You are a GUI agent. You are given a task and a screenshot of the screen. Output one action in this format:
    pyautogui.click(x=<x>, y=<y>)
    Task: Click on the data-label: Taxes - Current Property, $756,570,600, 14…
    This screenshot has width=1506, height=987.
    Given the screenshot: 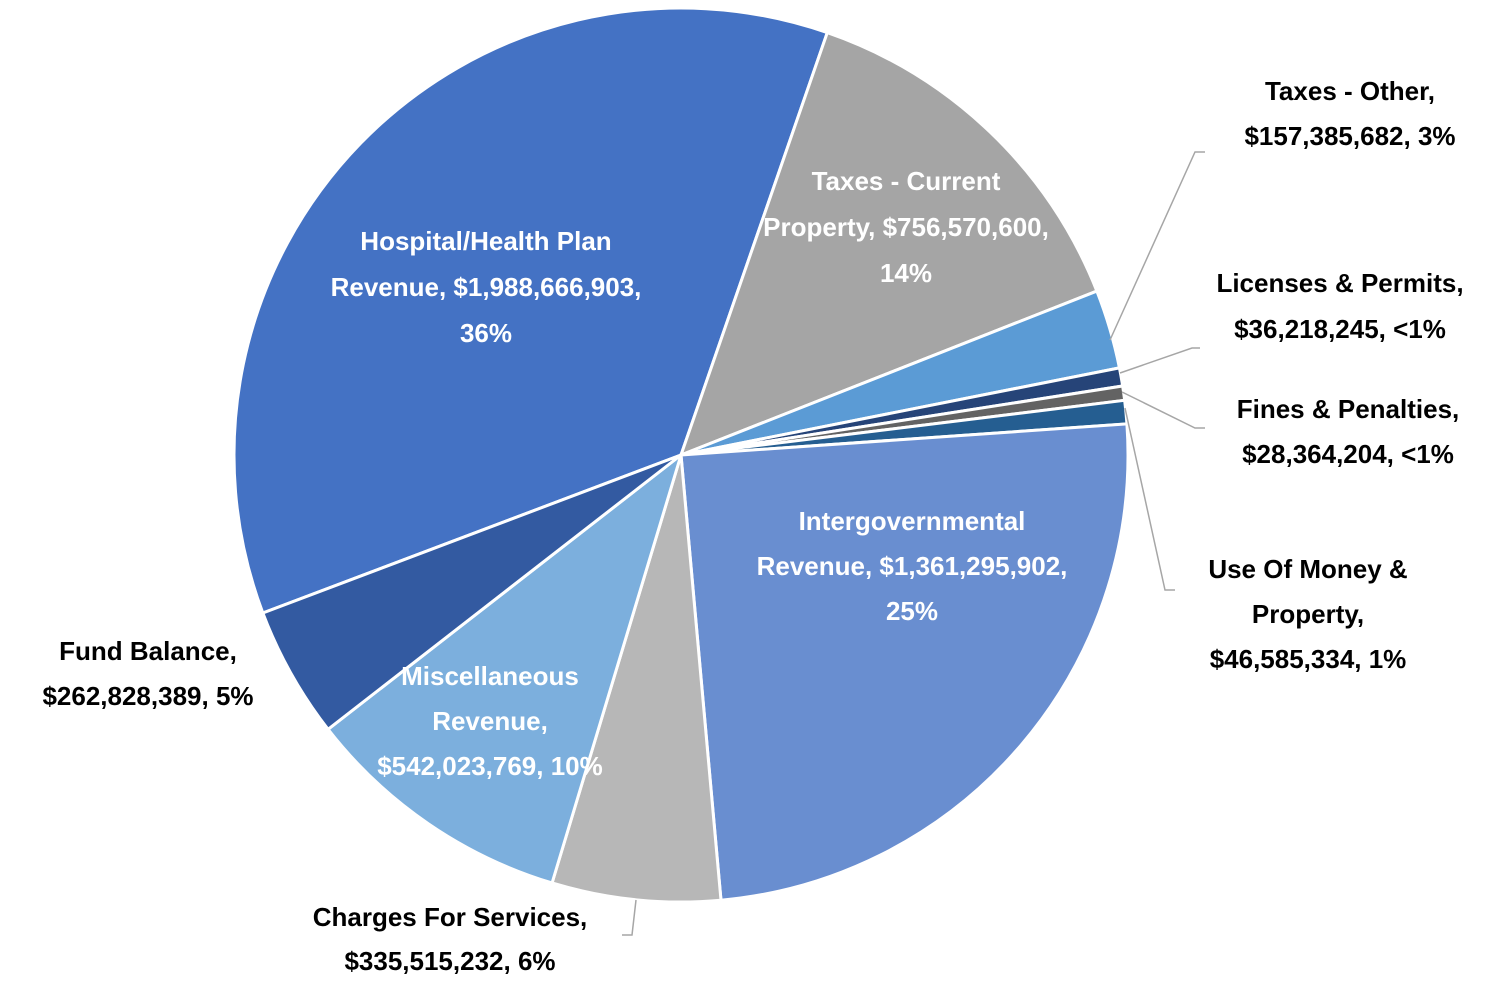 What is the action you would take?
    pyautogui.click(x=906, y=227)
    